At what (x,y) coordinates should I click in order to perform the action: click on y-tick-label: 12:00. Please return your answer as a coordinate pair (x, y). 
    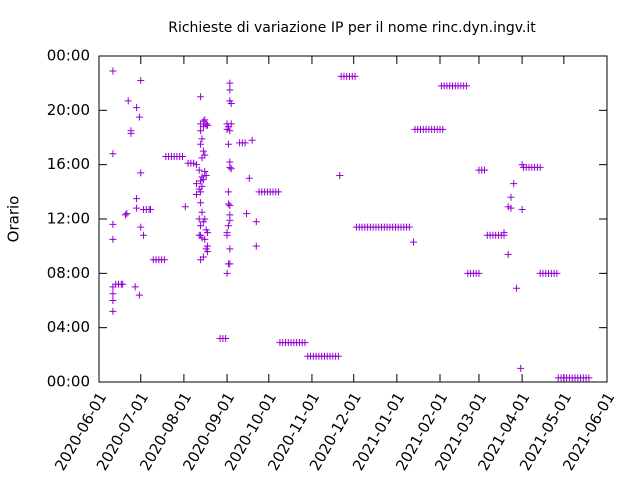
    Looking at the image, I should click on (68, 219).